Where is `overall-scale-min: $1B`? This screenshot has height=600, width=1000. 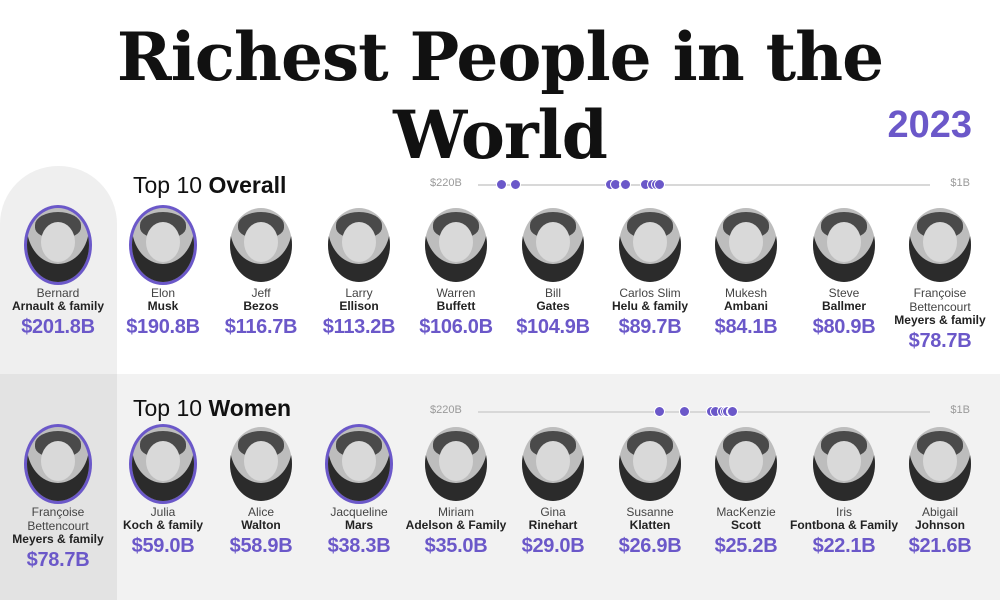 overall-scale-min: $1B is located at coordinates (960, 183).